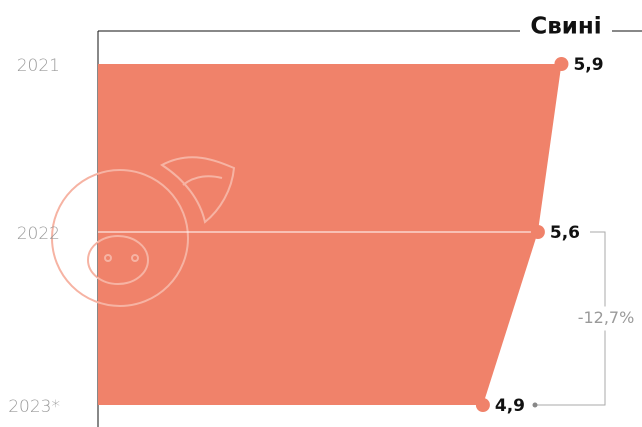 The width and height of the screenshot is (642, 427). What do you see at coordinates (38, 66) in the screenshot?
I see `y-tick-label: 2021` at bounding box center [38, 66].